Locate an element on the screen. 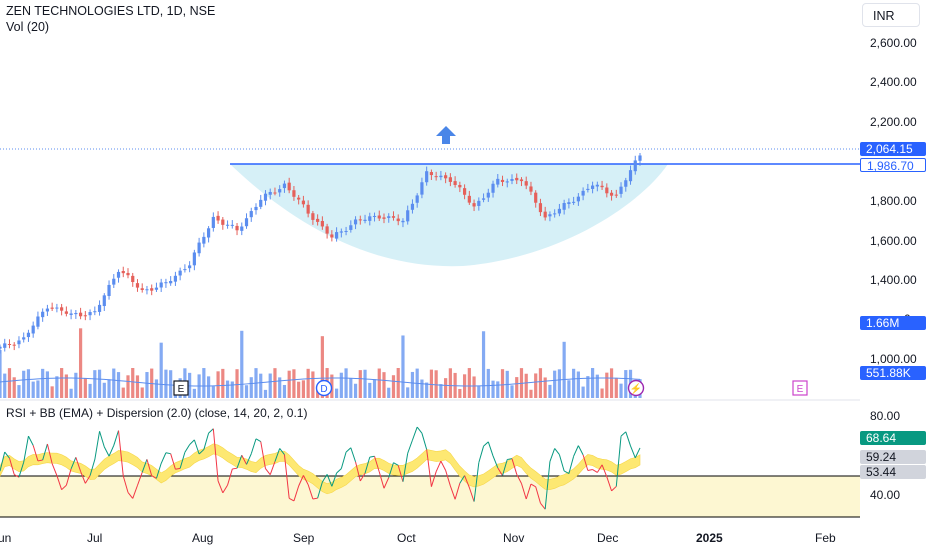 Image resolution: width=932 pixels, height=550 pixels. volume-indicator-label: Vol (20) is located at coordinates (28, 27).